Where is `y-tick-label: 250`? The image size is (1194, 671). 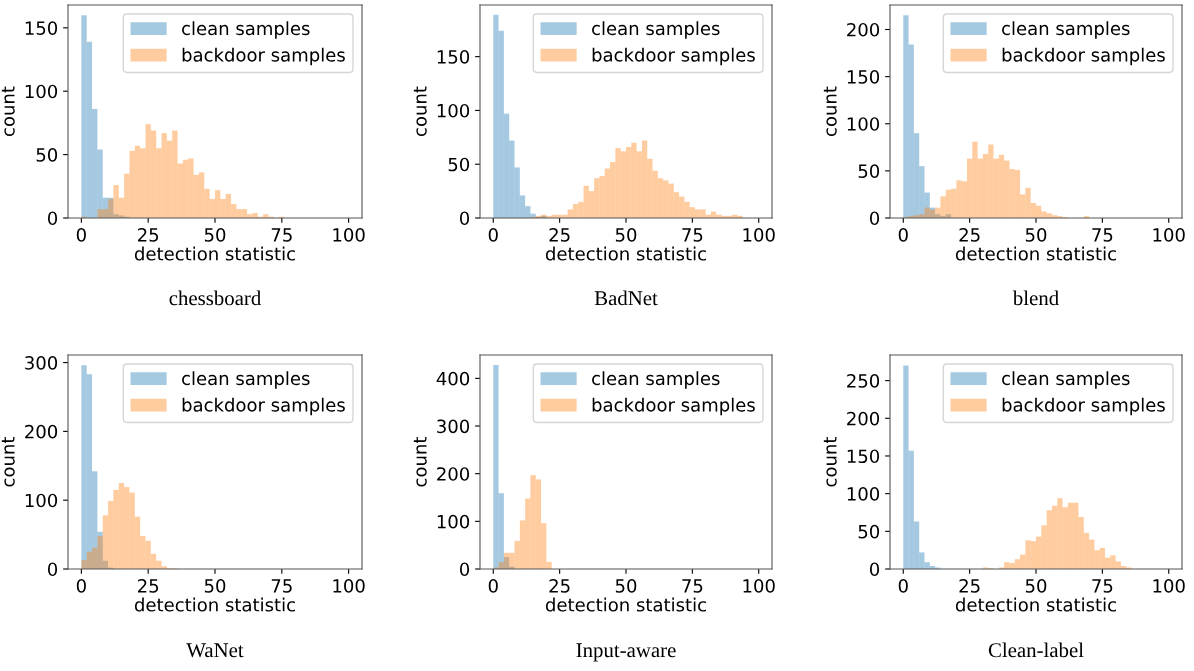 y-tick-label: 250 is located at coordinates (863, 381).